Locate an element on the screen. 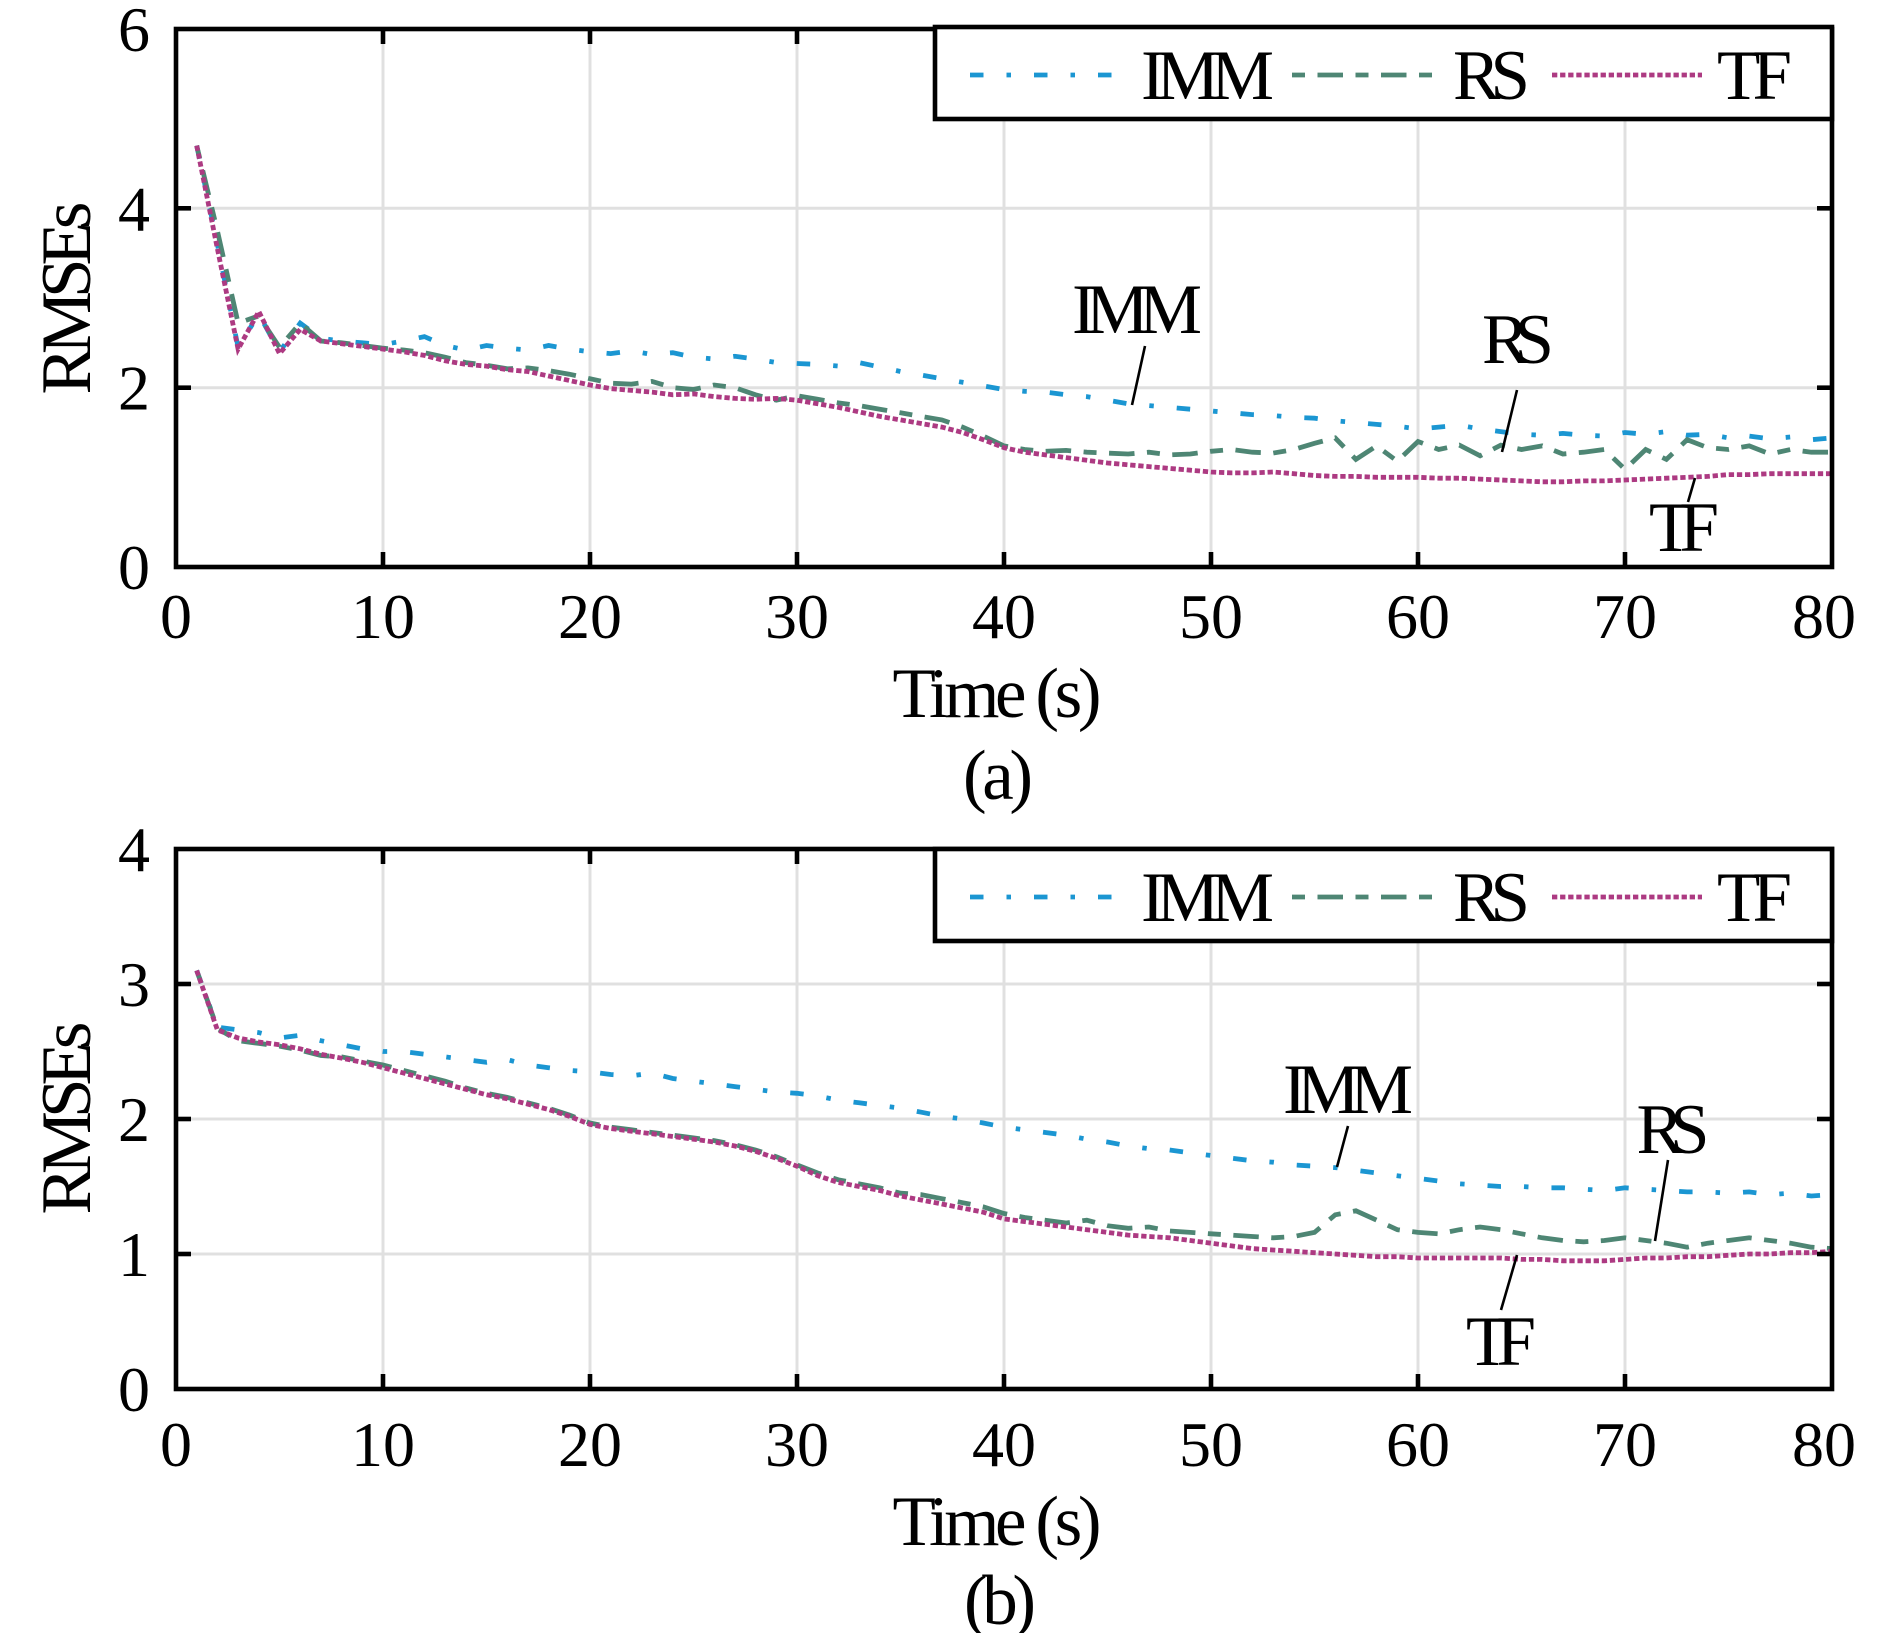 Image resolution: width=1890 pixels, height=1633 pixels. svg-text: (b) is located at coordinates (1000, 1597).